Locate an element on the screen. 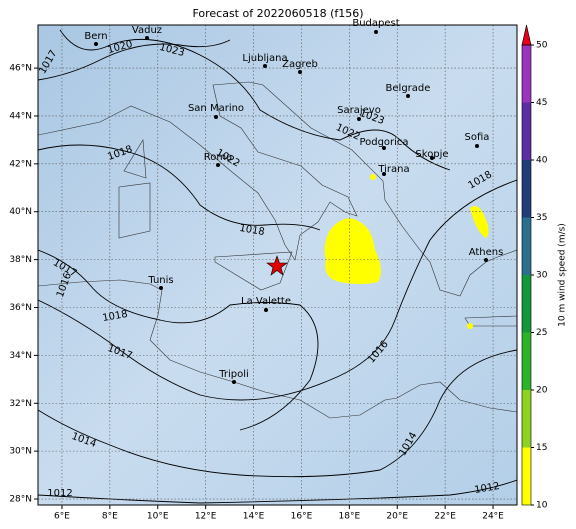 This screenshot has width=576, height=529. colorbar-tick-label: 10 is located at coordinates (542, 506).